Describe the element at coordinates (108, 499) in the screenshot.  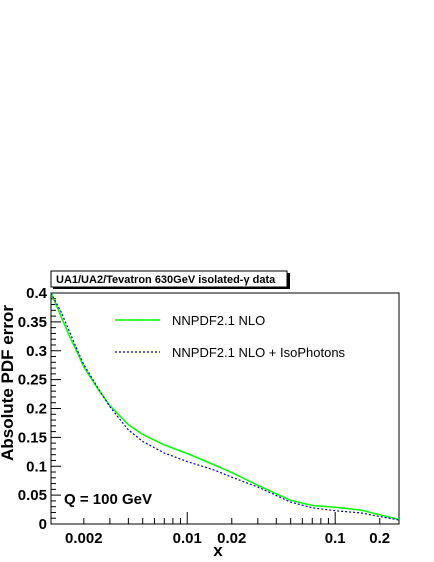
I see `scale-annotation: Q = 100 GeV` at that location.